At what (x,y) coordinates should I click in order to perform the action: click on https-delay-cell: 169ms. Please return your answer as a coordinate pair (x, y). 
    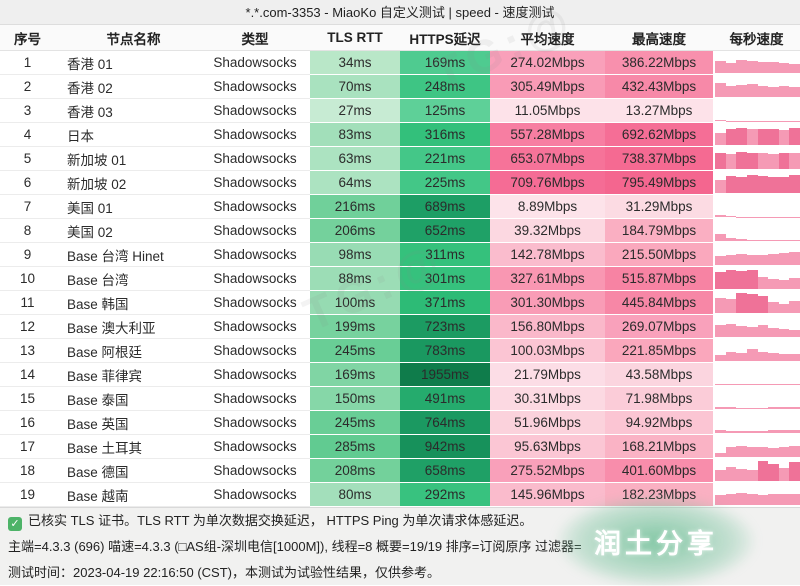
    Looking at the image, I should click on (445, 63).